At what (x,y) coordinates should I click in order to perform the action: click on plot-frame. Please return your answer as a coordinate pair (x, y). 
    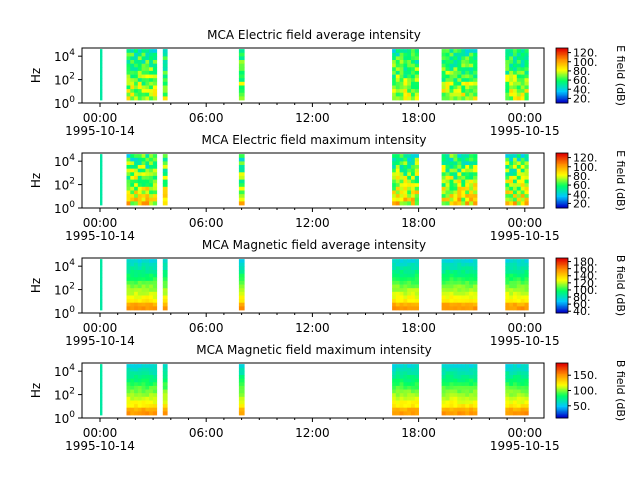
    Looking at the image, I should click on (313, 390).